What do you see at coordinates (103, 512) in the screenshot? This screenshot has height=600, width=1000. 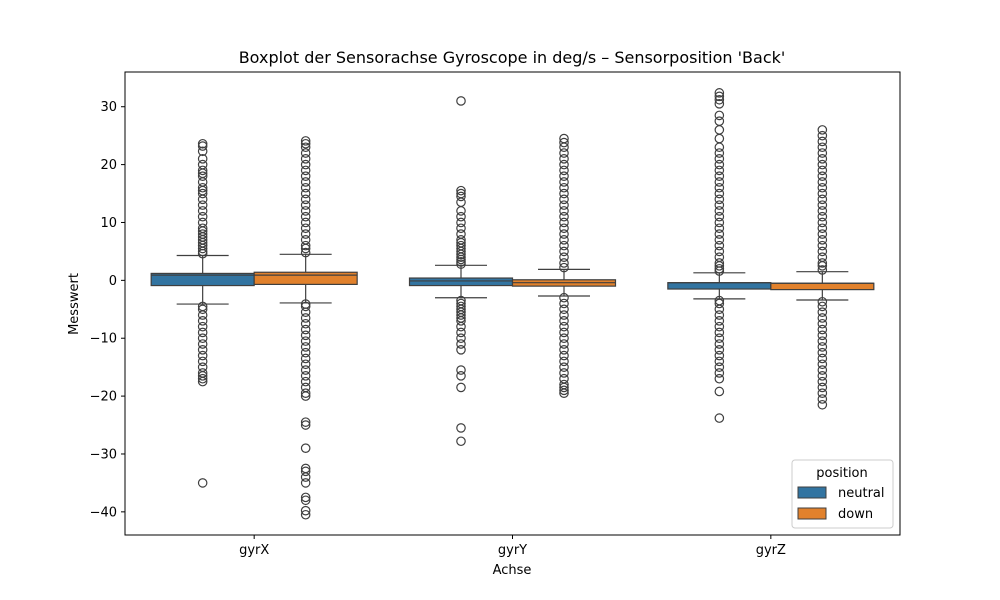 I see `y-tick-label: −40` at bounding box center [103, 512].